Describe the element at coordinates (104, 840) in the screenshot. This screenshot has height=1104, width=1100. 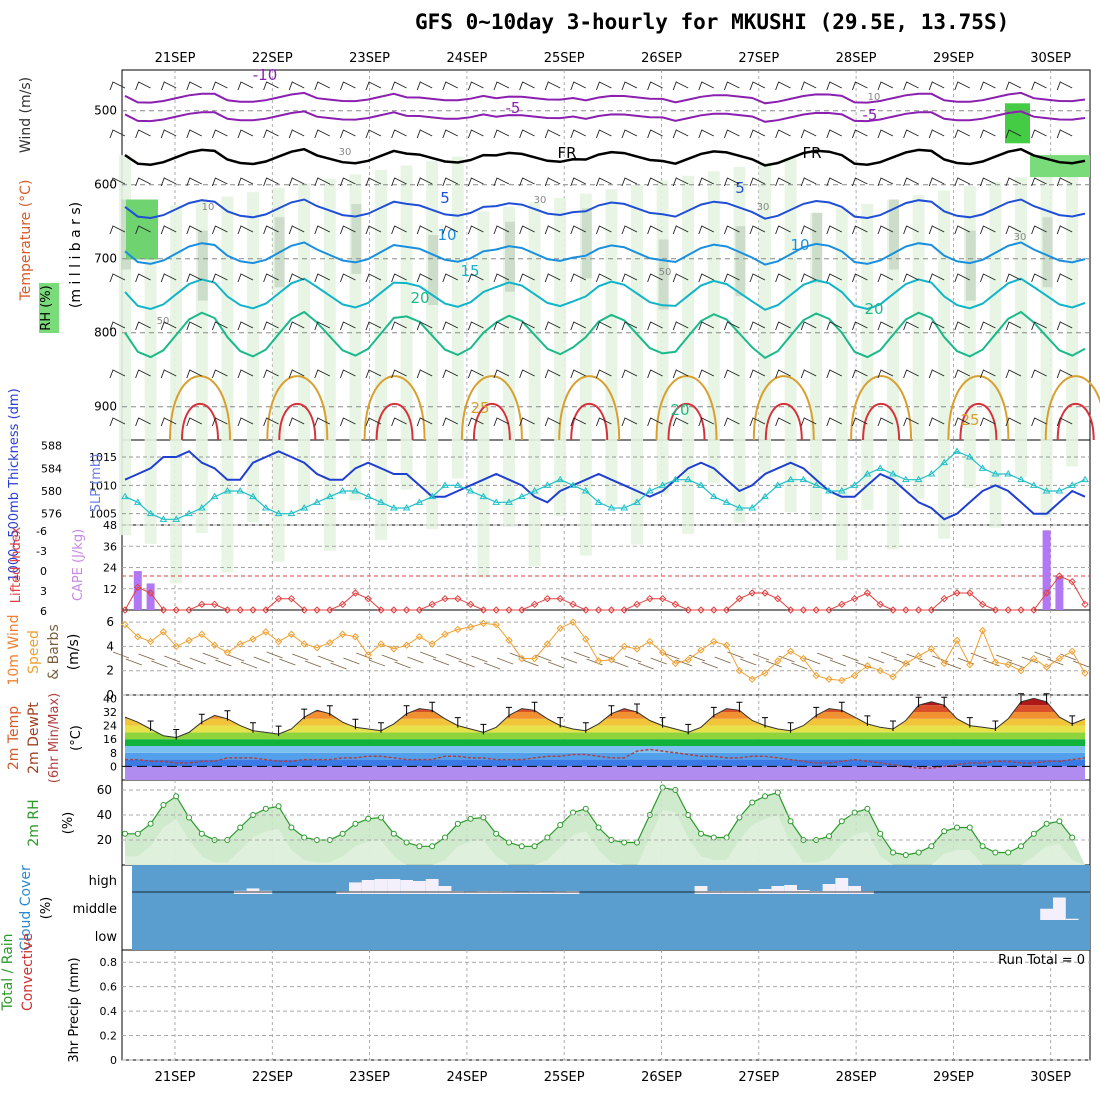
I see `rh-tick: 20` at that location.